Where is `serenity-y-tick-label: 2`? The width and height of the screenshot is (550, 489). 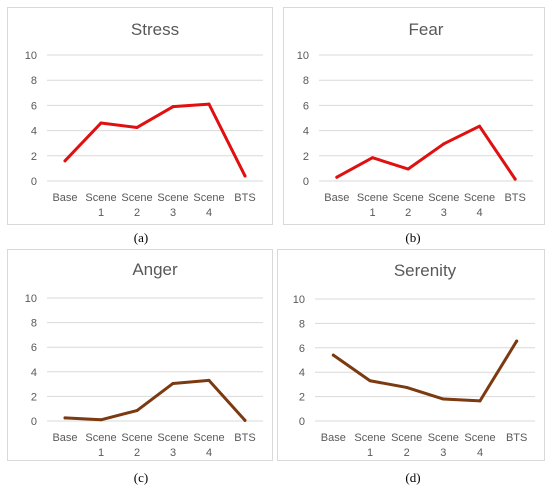
serenity-y-tick-label: 2 is located at coordinates (302, 398).